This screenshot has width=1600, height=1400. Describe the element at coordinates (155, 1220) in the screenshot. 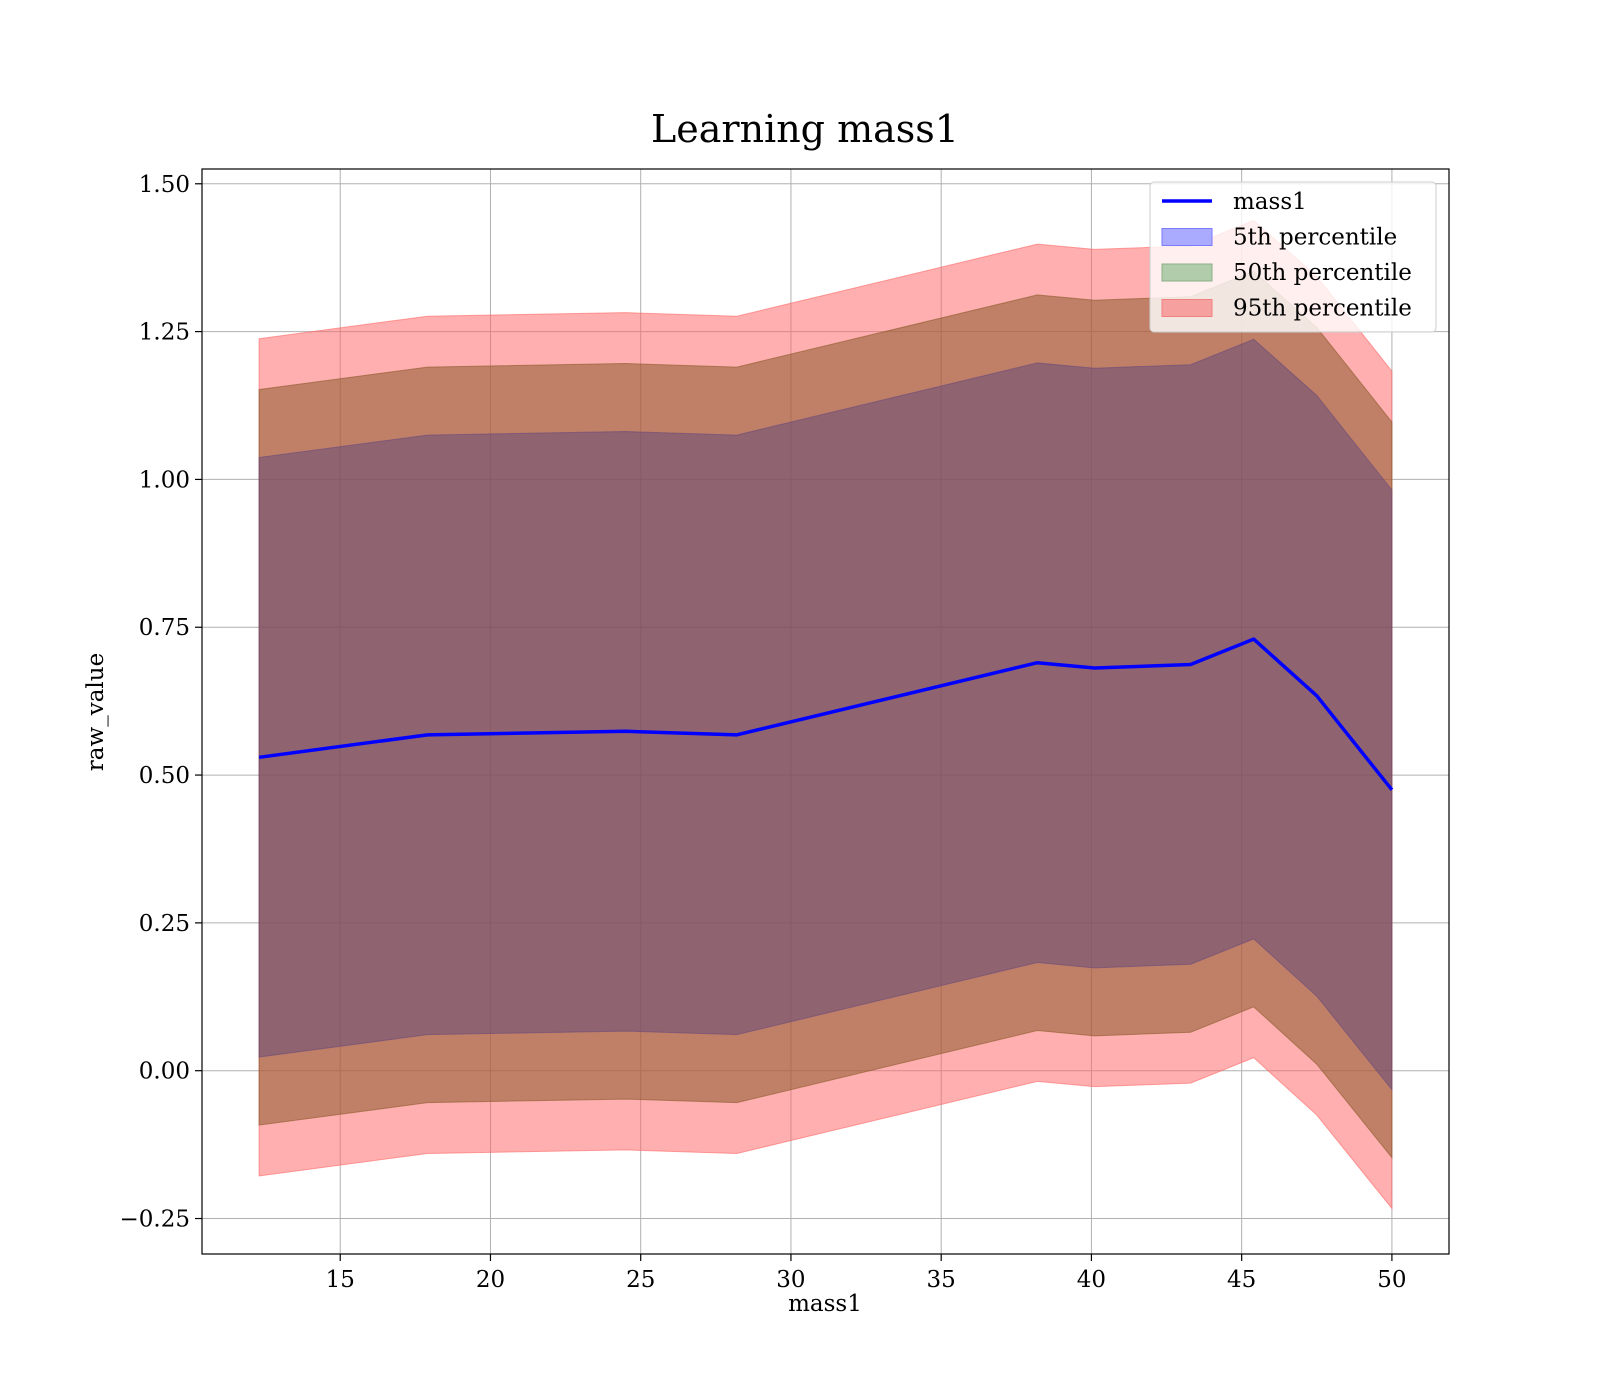

I see `y-tick-label: −0.25` at that location.